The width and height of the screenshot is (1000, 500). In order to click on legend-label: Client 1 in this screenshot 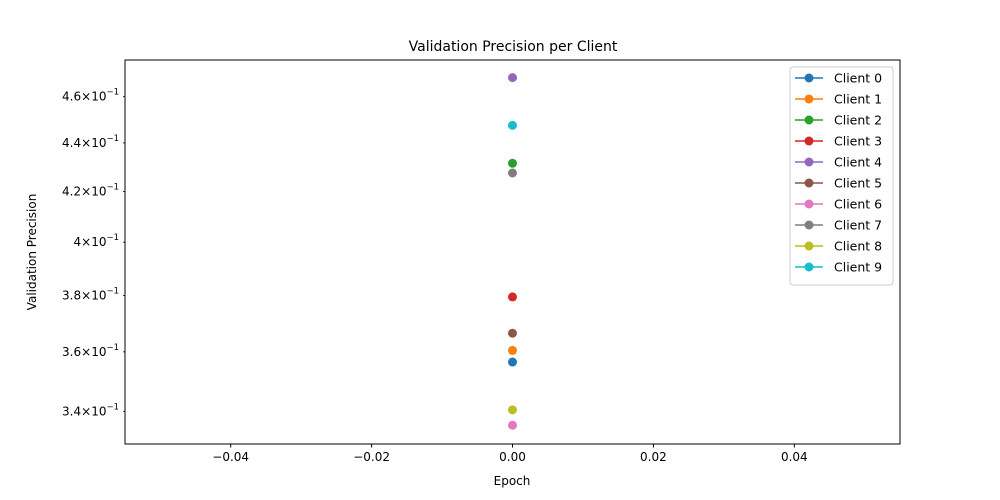, I will do `click(858, 99)`.